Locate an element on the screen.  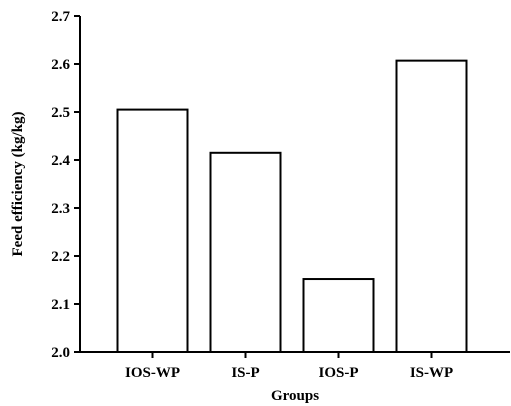
y-tick-label: 2.1 is located at coordinates (60, 305).